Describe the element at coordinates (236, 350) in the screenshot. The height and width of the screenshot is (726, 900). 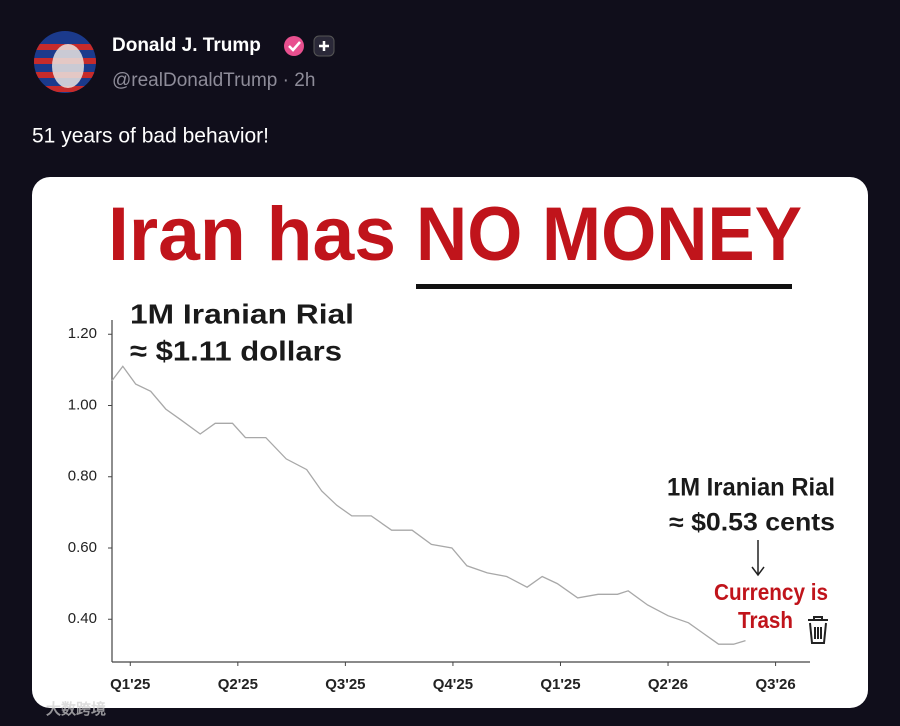
I see `annotation: ≈ $1.11 dollars` at that location.